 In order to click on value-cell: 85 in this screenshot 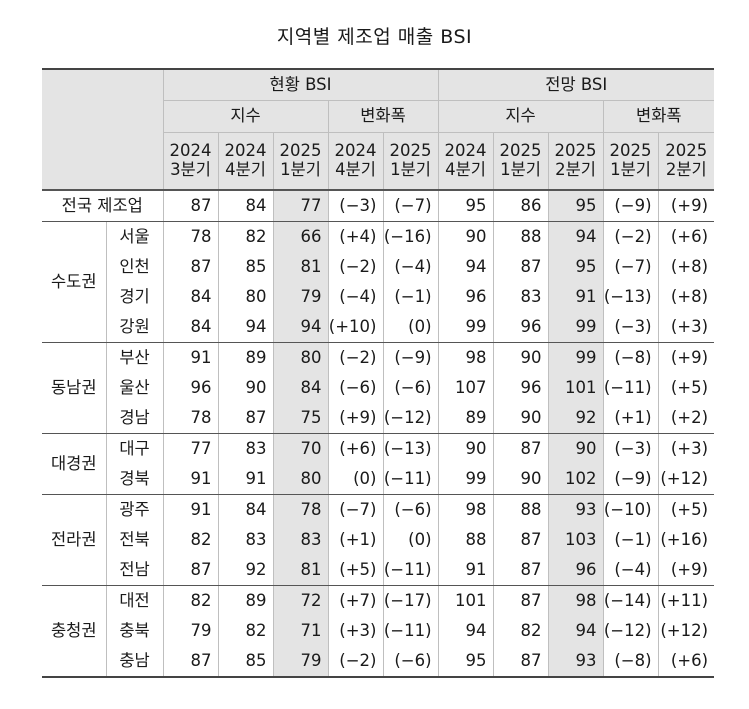, I will do `click(245, 662)`.